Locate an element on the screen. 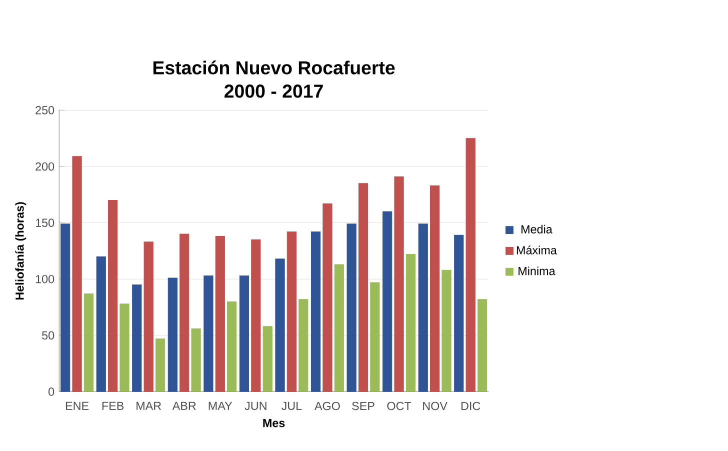 Image resolution: width=728 pixels, height=451 pixels. x-tick-label: MAR is located at coordinates (149, 406).